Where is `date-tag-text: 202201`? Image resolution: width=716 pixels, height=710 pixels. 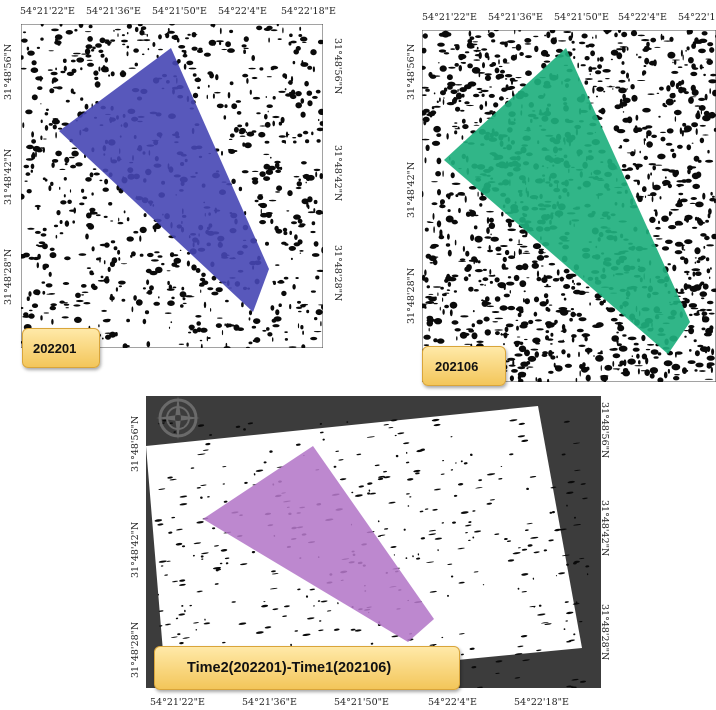
date-tag-text: 202201 is located at coordinates (55, 348).